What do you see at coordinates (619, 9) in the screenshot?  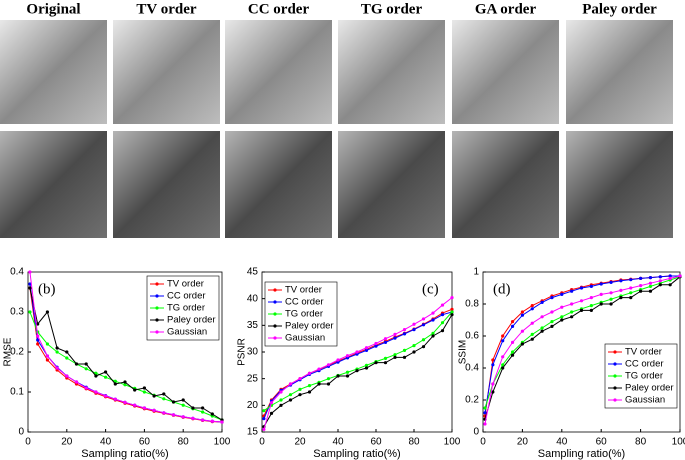 I see `column-title: Paley order` at bounding box center [619, 9].